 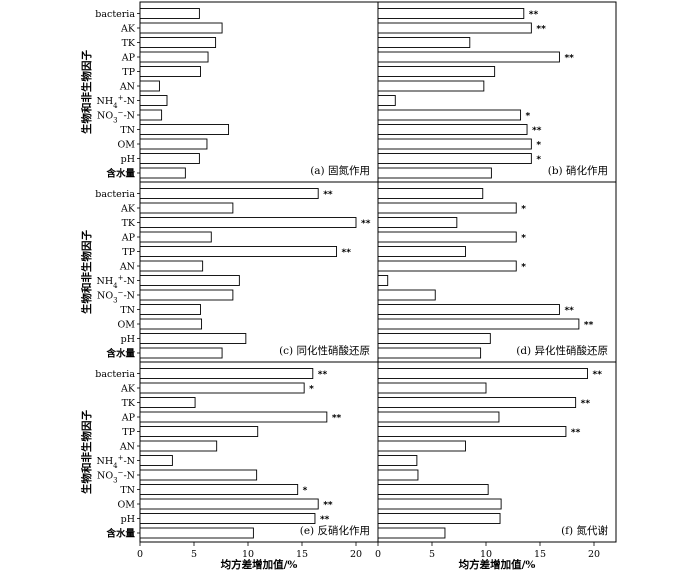 What do you see at coordinates (496, 460) in the screenshot?
I see `panel-f: ** ** ** (f) 氮代谢 0 5 10 15 20` at bounding box center [496, 460].